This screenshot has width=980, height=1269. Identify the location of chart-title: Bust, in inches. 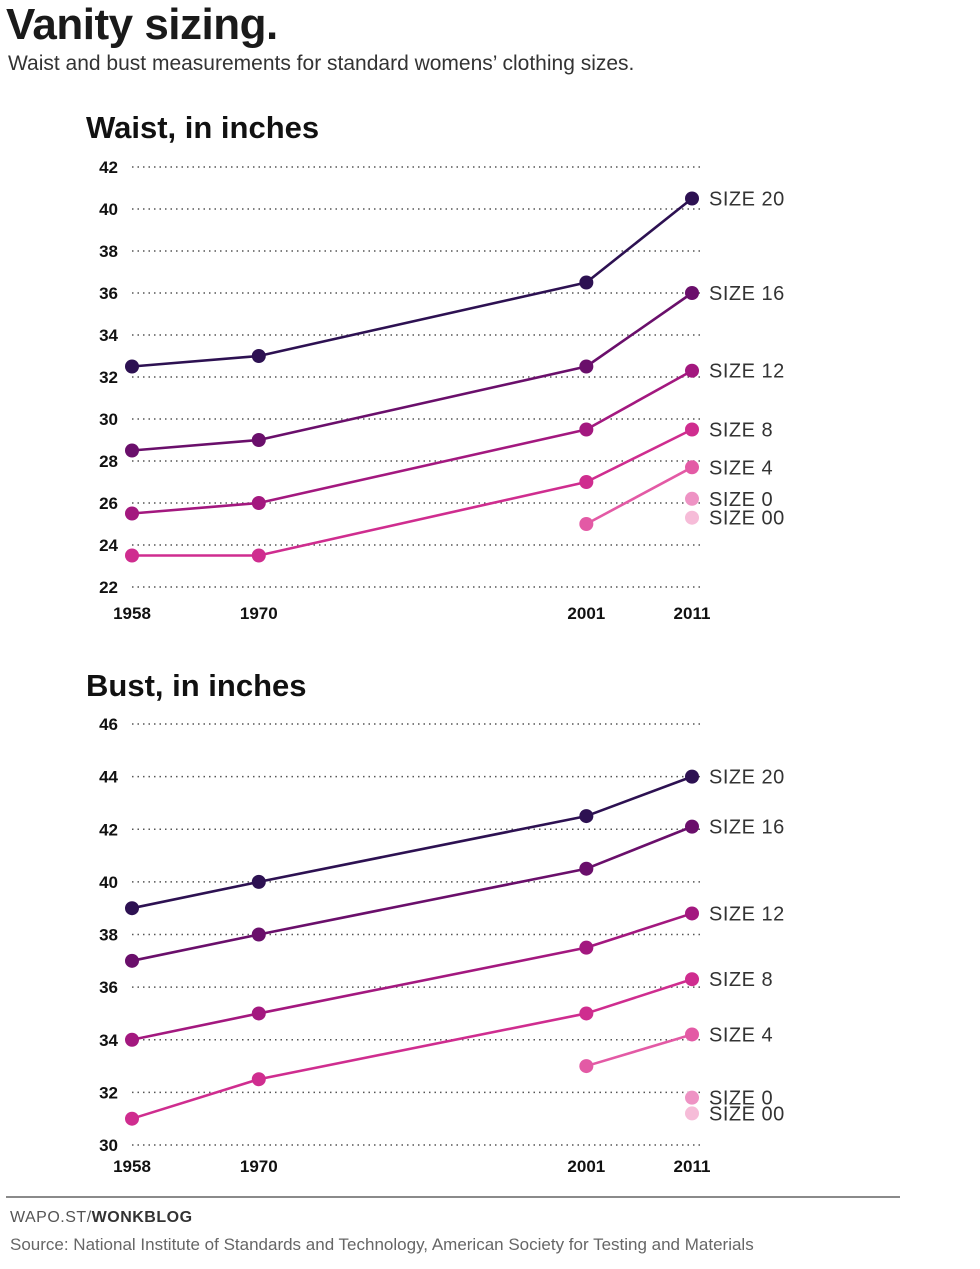
(196, 685).